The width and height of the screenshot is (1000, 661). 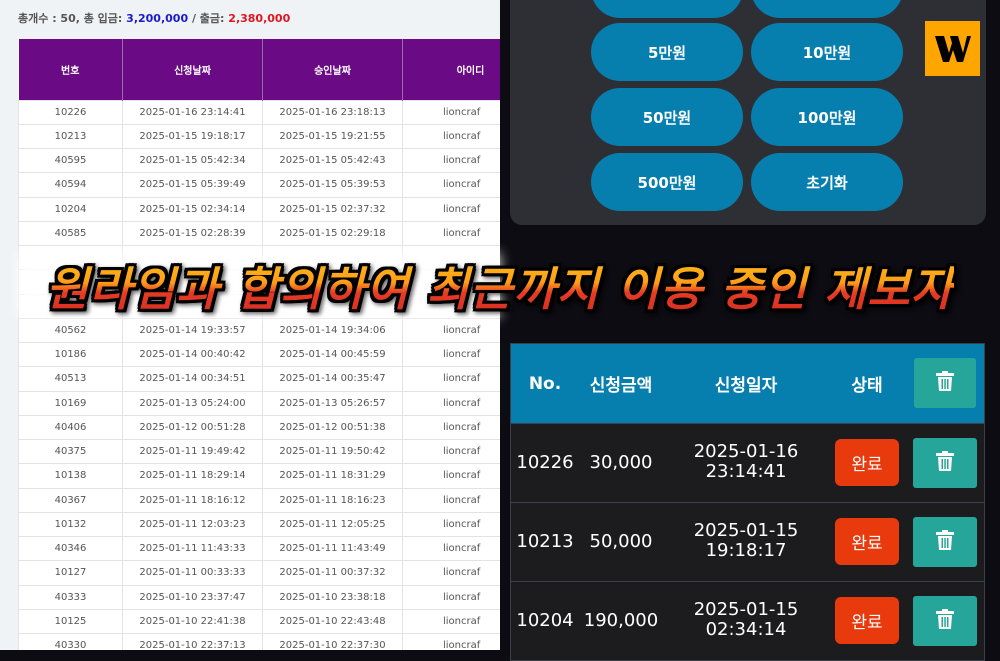 What do you see at coordinates (70, 69) in the screenshot?
I see `col-header-number: 번호` at bounding box center [70, 69].